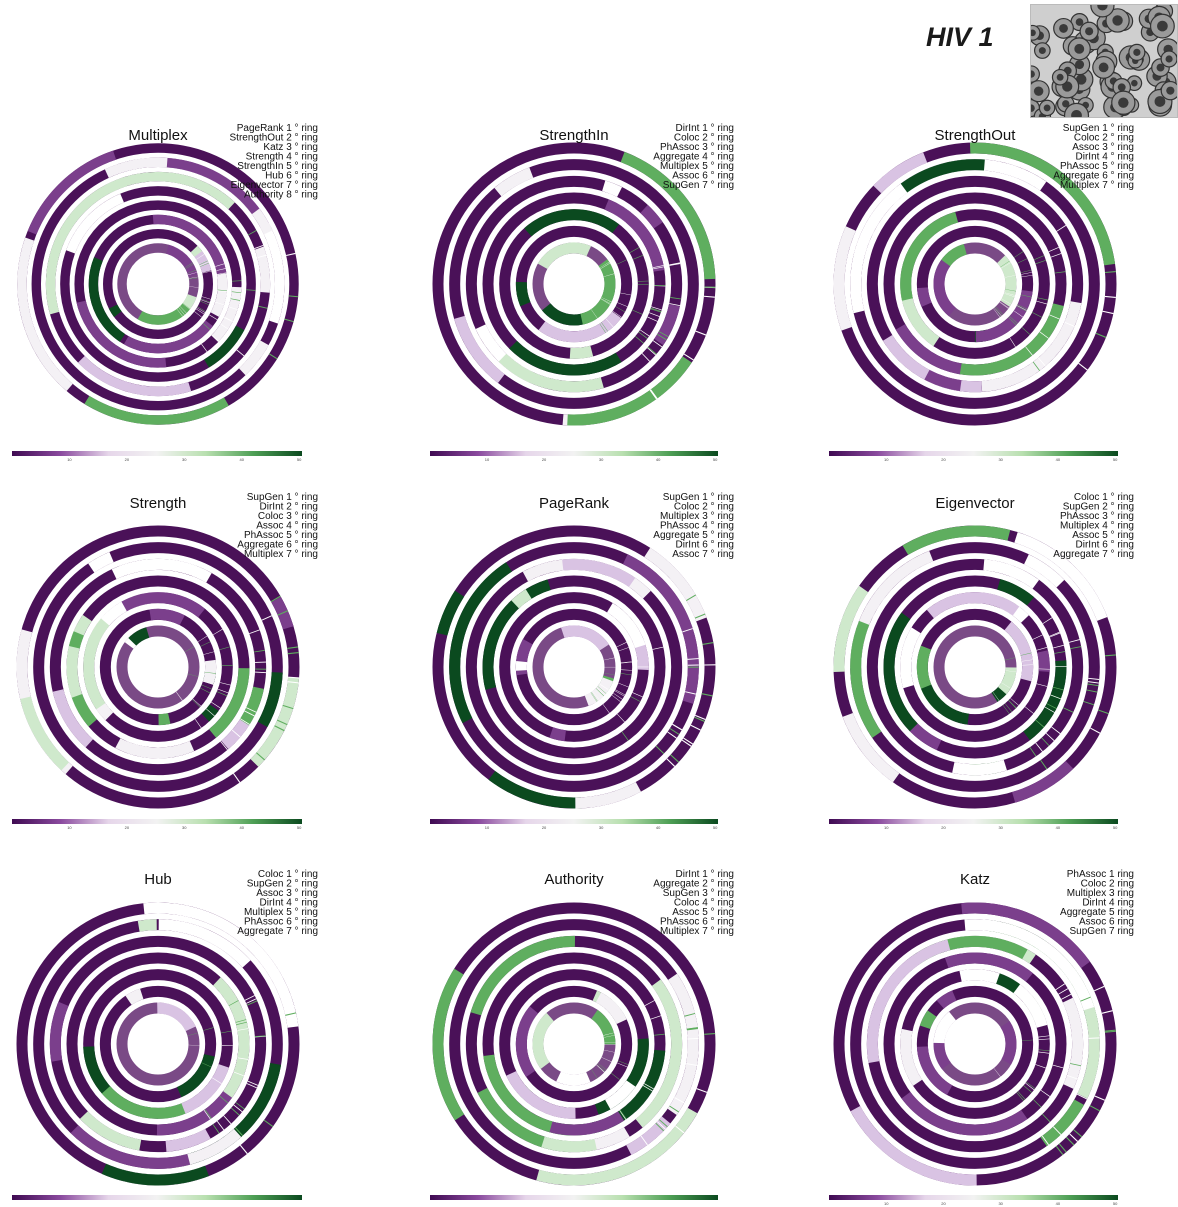 The width and height of the screenshot is (1178, 1207). Describe the element at coordinates (1105, 545) in the screenshot. I see `ring-legend-label: DirInt 6 ° ring` at that location.